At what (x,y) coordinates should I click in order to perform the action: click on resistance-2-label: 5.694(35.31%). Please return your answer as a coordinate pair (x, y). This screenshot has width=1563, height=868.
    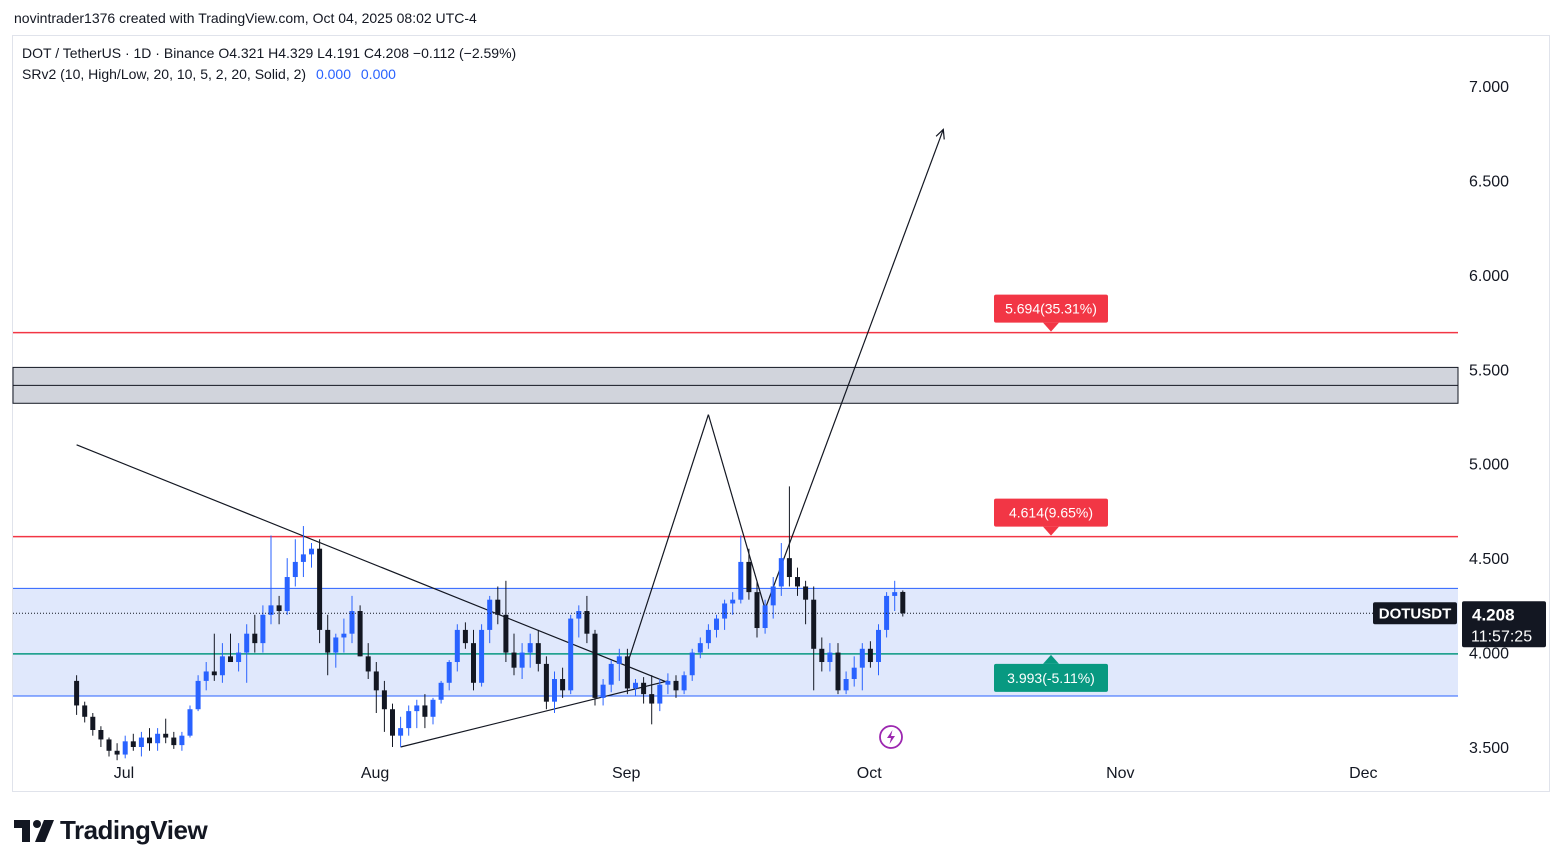
    Looking at the image, I should click on (1051, 313).